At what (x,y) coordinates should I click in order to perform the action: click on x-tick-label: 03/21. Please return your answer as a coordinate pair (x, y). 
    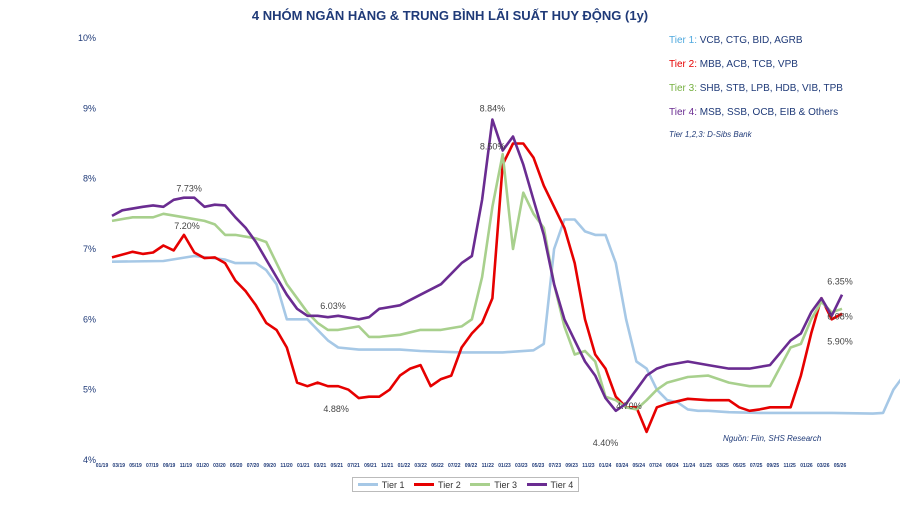
    Looking at the image, I should click on (320, 466).